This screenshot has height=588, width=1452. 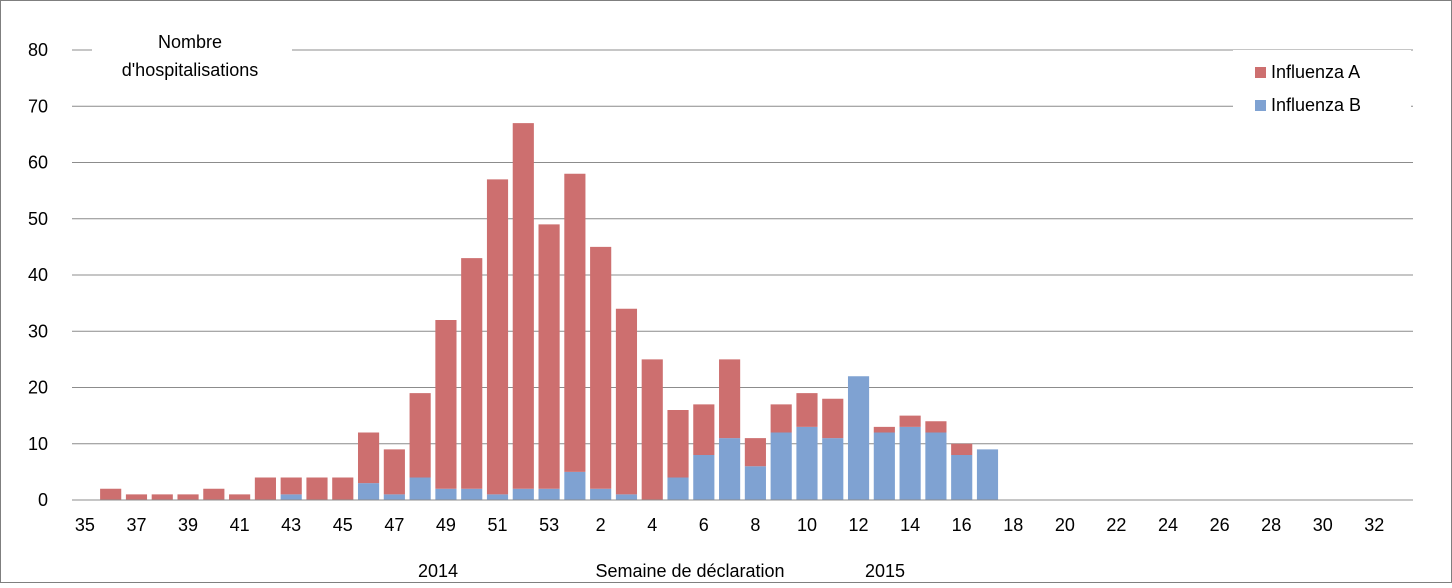 I want to click on y-tick-label: 70, so click(x=38, y=106).